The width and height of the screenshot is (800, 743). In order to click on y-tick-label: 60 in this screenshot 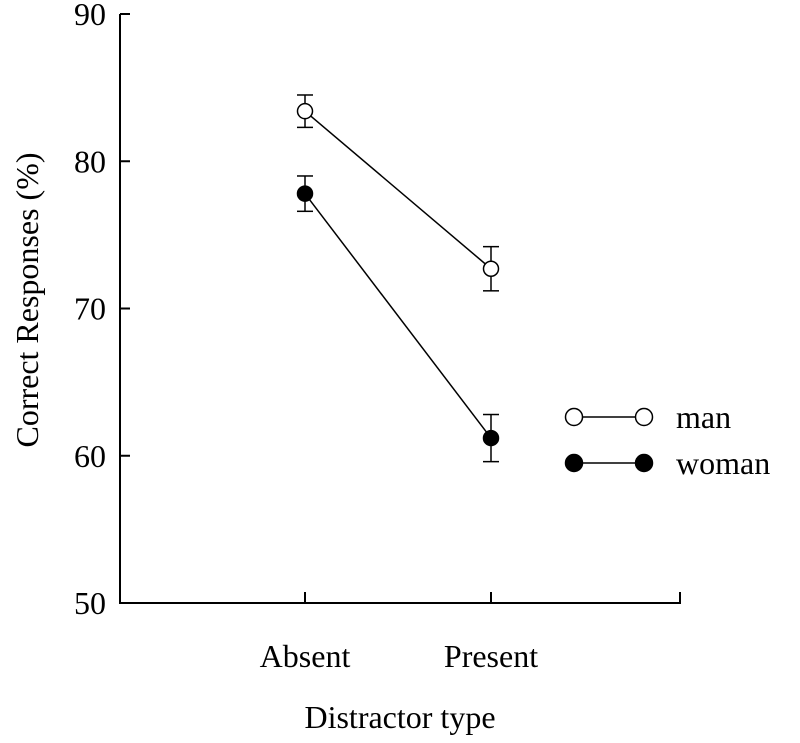, I will do `click(90, 456)`.